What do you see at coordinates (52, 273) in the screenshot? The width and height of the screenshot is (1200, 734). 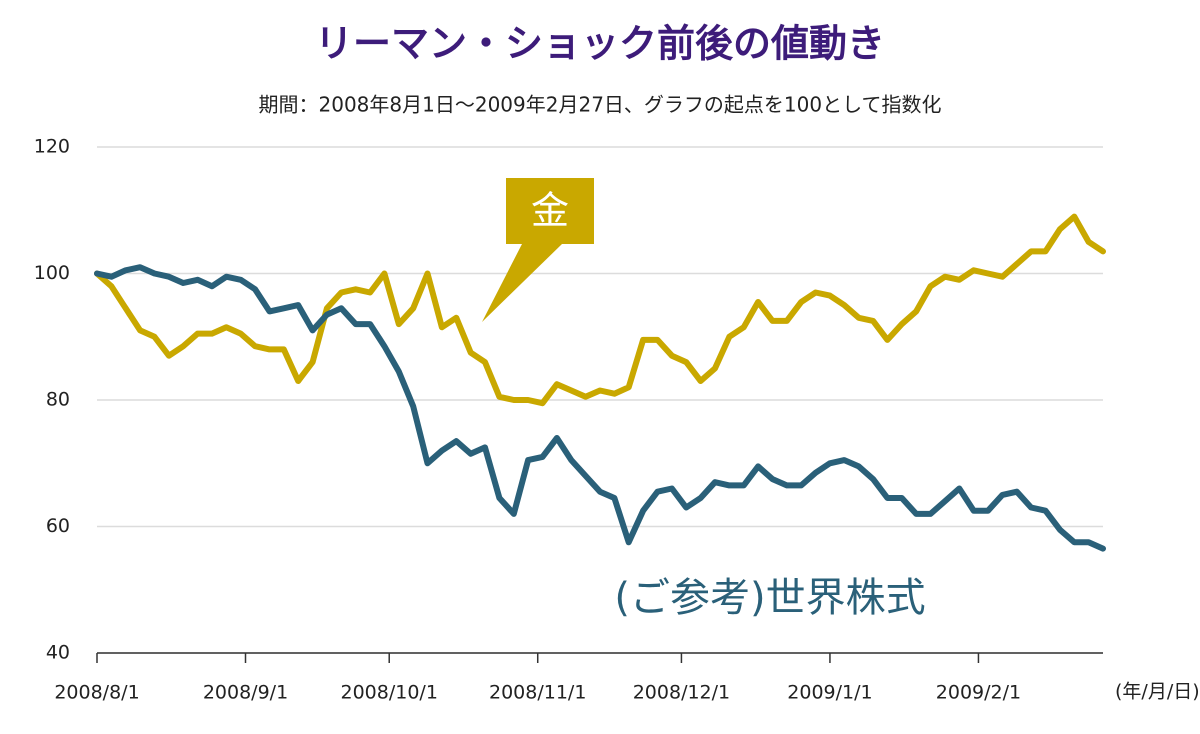 I see `y-tick-label: 100` at bounding box center [52, 273].